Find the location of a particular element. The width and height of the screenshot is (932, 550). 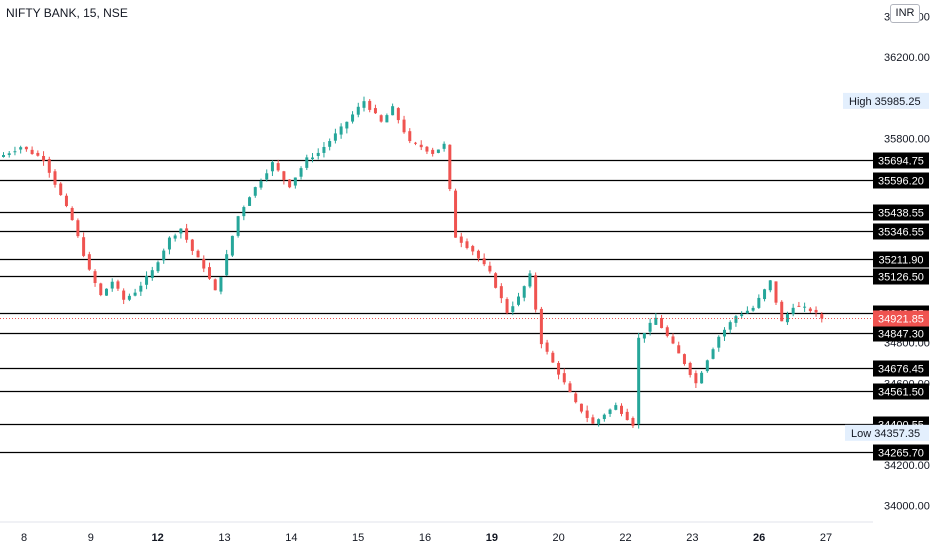

x-tick-label: 12 is located at coordinates (158, 538).